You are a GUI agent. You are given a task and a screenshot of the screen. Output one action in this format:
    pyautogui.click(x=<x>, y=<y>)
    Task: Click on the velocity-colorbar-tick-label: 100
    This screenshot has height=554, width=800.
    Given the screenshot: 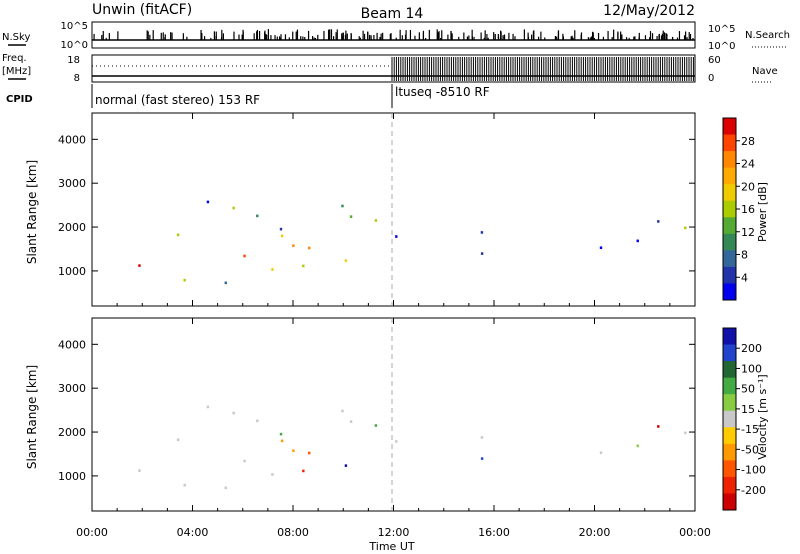 What is the action you would take?
    pyautogui.click(x=751, y=368)
    